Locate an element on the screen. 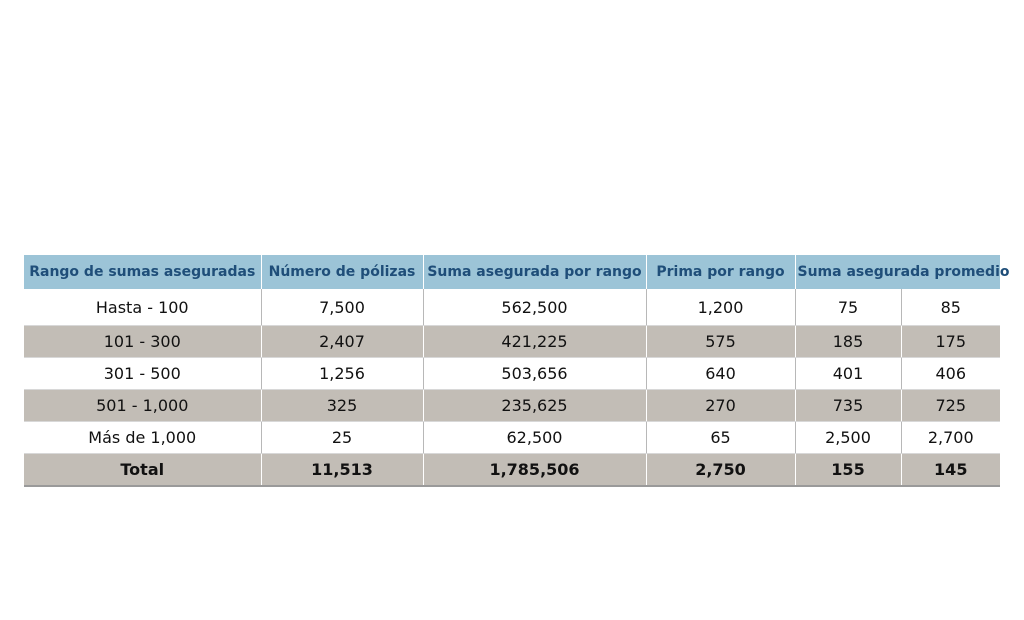 This screenshot has width=1024, height=620. cell-rango: 301 - 500 is located at coordinates (143, 373).